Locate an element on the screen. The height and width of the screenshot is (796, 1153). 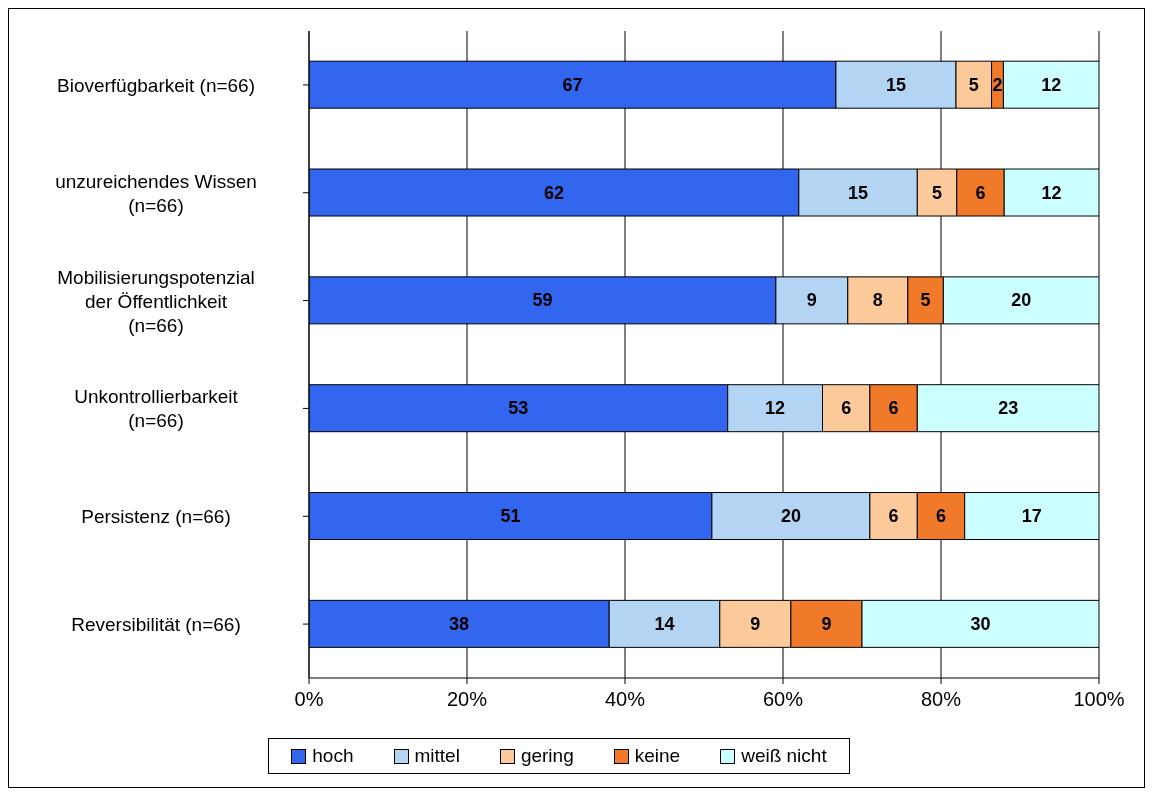
x-tick-label: 20% is located at coordinates (467, 699).